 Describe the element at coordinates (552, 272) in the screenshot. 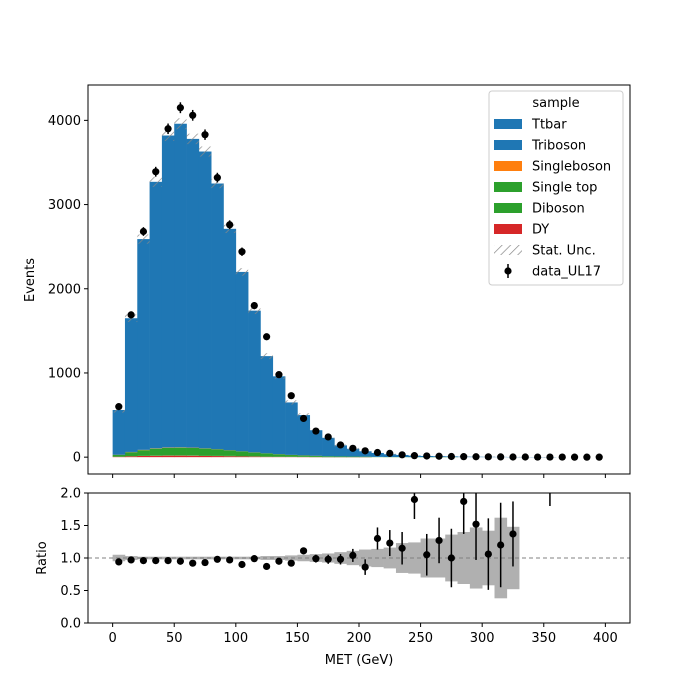

I see `legend-entry: data_UL17` at that location.